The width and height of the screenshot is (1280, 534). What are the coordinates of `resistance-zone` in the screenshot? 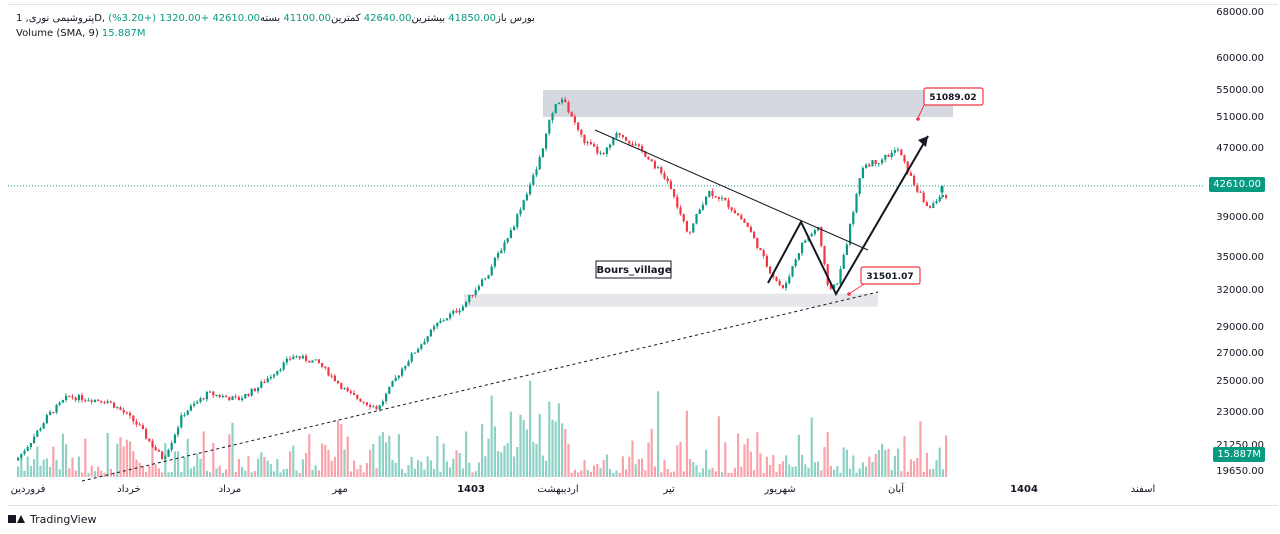 It's located at (748, 103).